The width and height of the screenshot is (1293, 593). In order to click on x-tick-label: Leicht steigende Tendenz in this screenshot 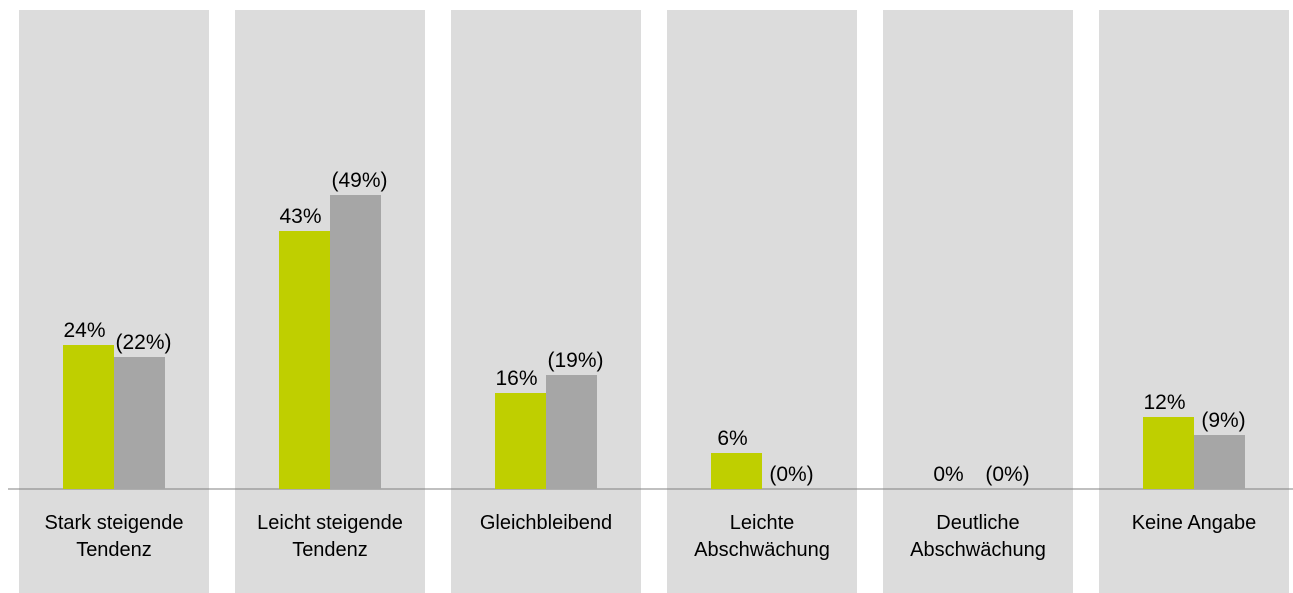, I will do `click(330, 536)`.